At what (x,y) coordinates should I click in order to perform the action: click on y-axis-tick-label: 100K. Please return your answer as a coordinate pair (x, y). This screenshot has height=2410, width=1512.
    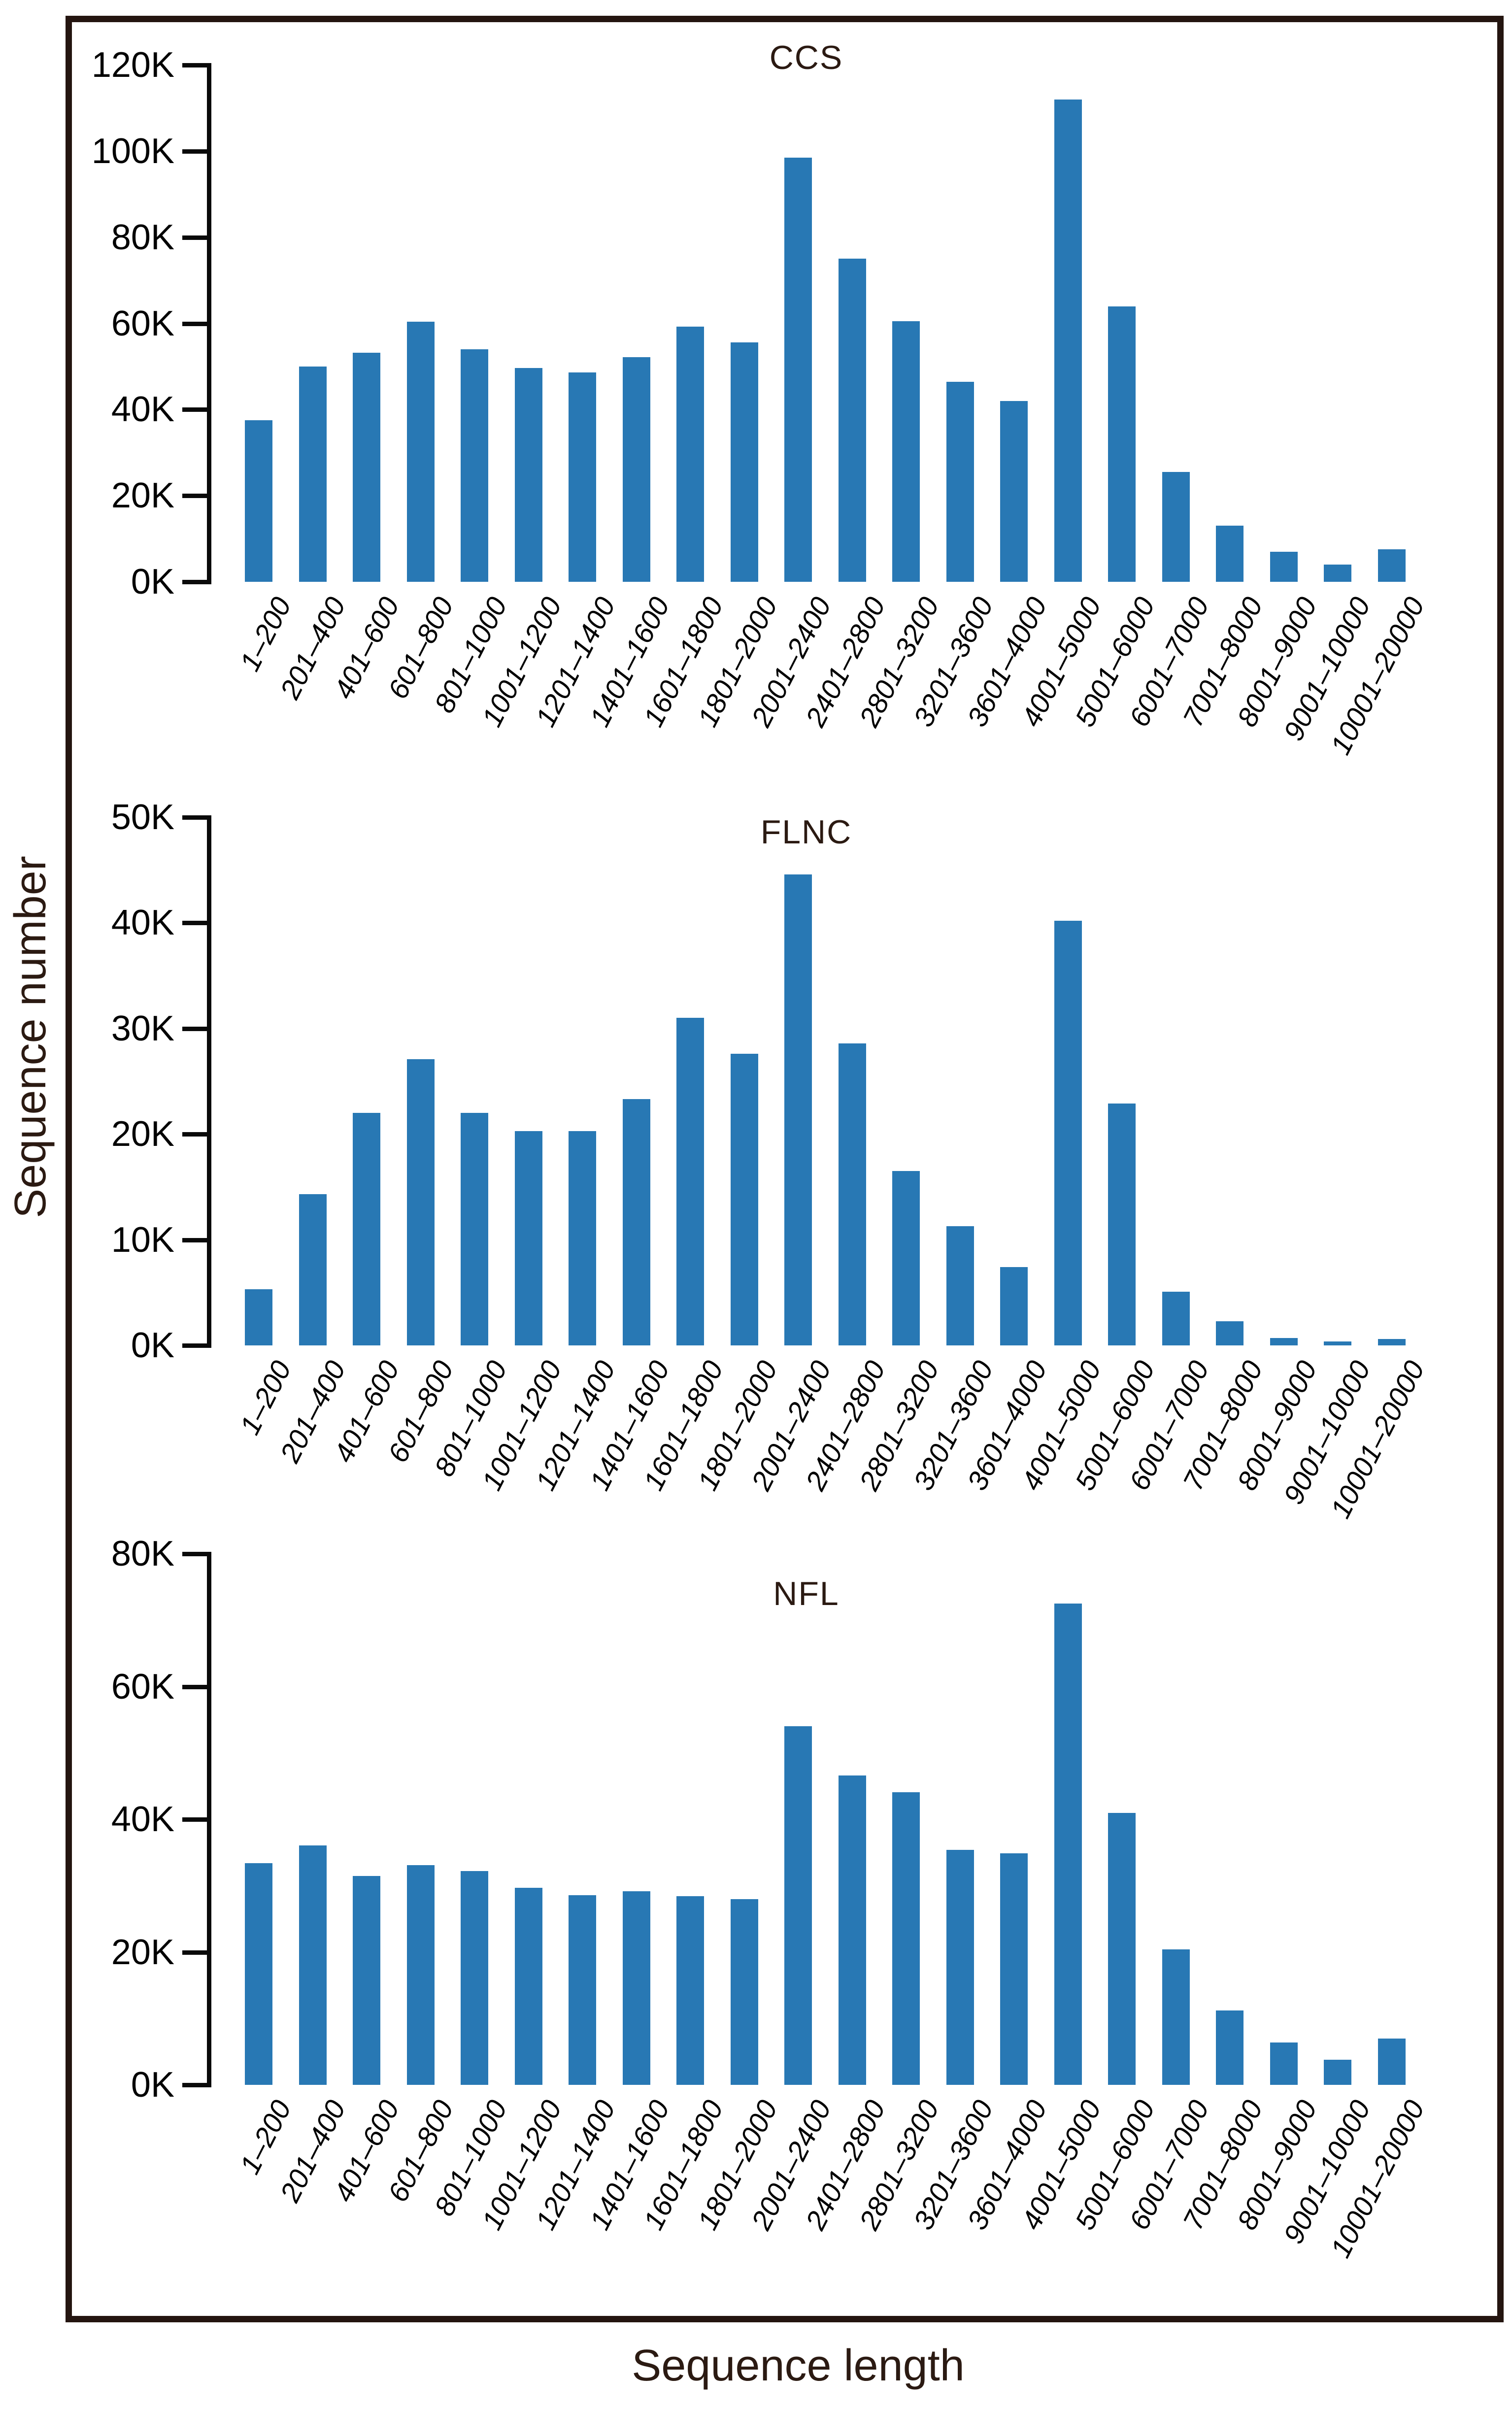
    Looking at the image, I should click on (132, 151).